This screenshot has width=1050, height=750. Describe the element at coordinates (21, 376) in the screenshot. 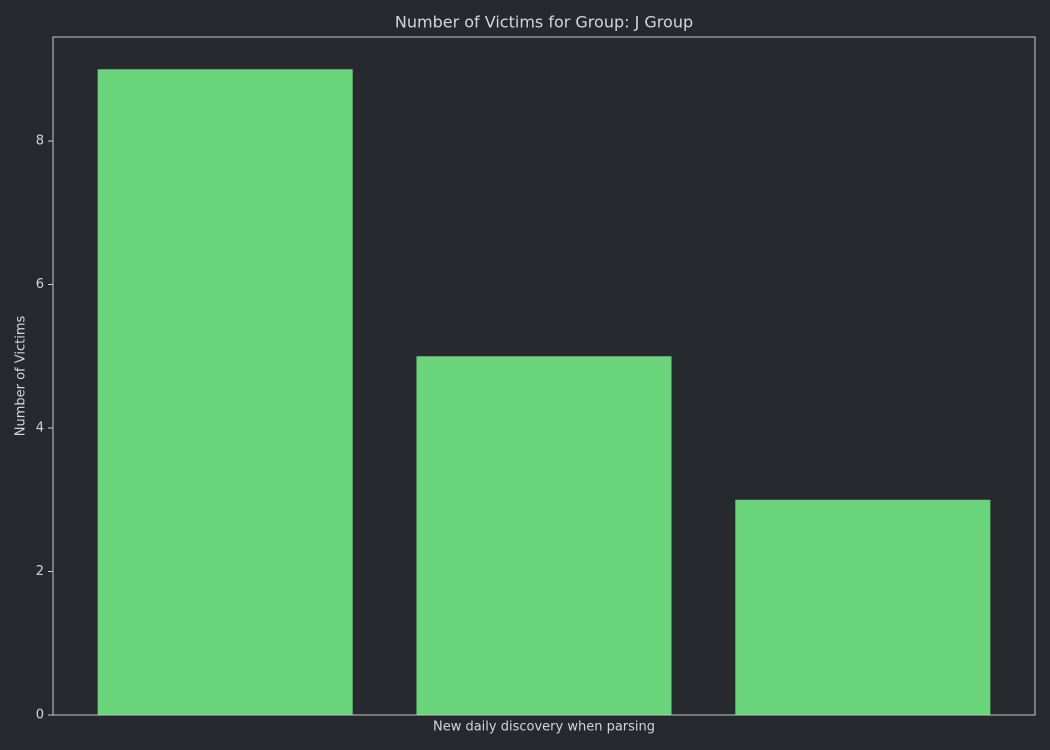

I see `y-axis-label: Number of Victims` at that location.